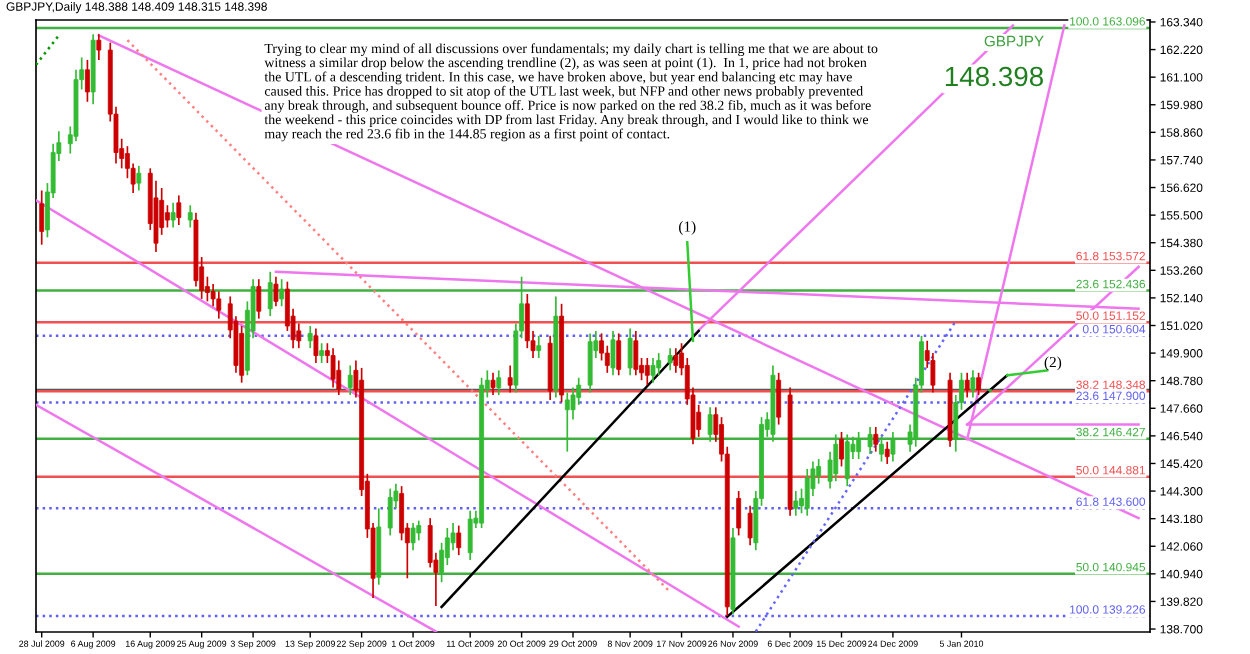 The width and height of the screenshot is (1250, 654). I want to click on annotation: 148.398, so click(994, 76).